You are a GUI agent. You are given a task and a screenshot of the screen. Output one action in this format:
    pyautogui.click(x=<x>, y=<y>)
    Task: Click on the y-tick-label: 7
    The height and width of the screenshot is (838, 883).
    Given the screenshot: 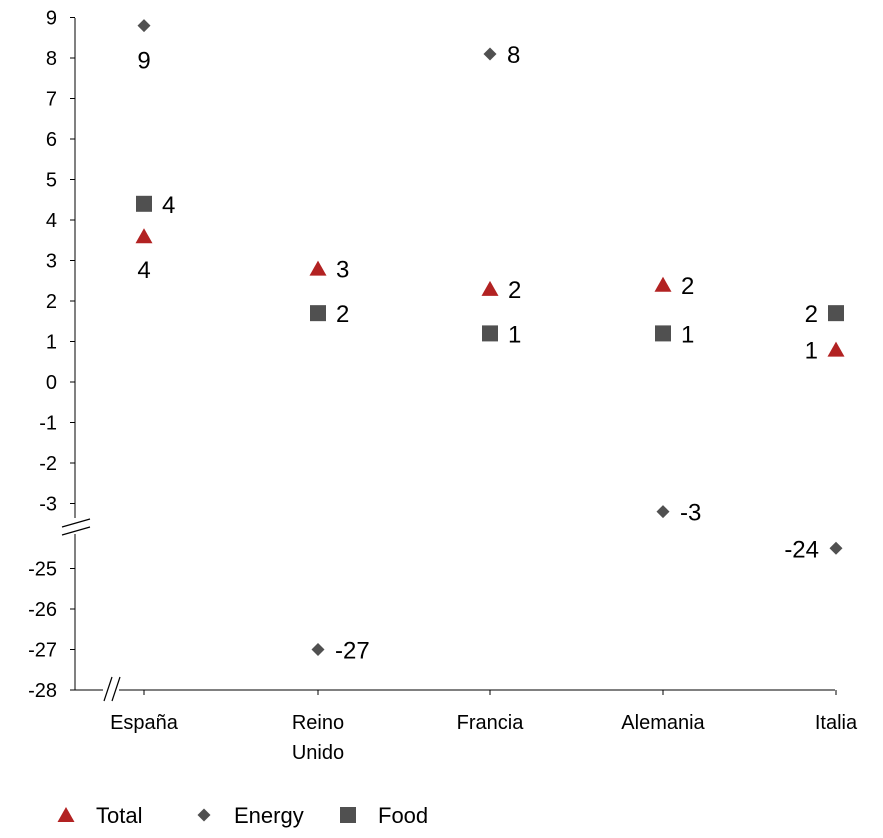 What is the action you would take?
    pyautogui.click(x=51, y=100)
    